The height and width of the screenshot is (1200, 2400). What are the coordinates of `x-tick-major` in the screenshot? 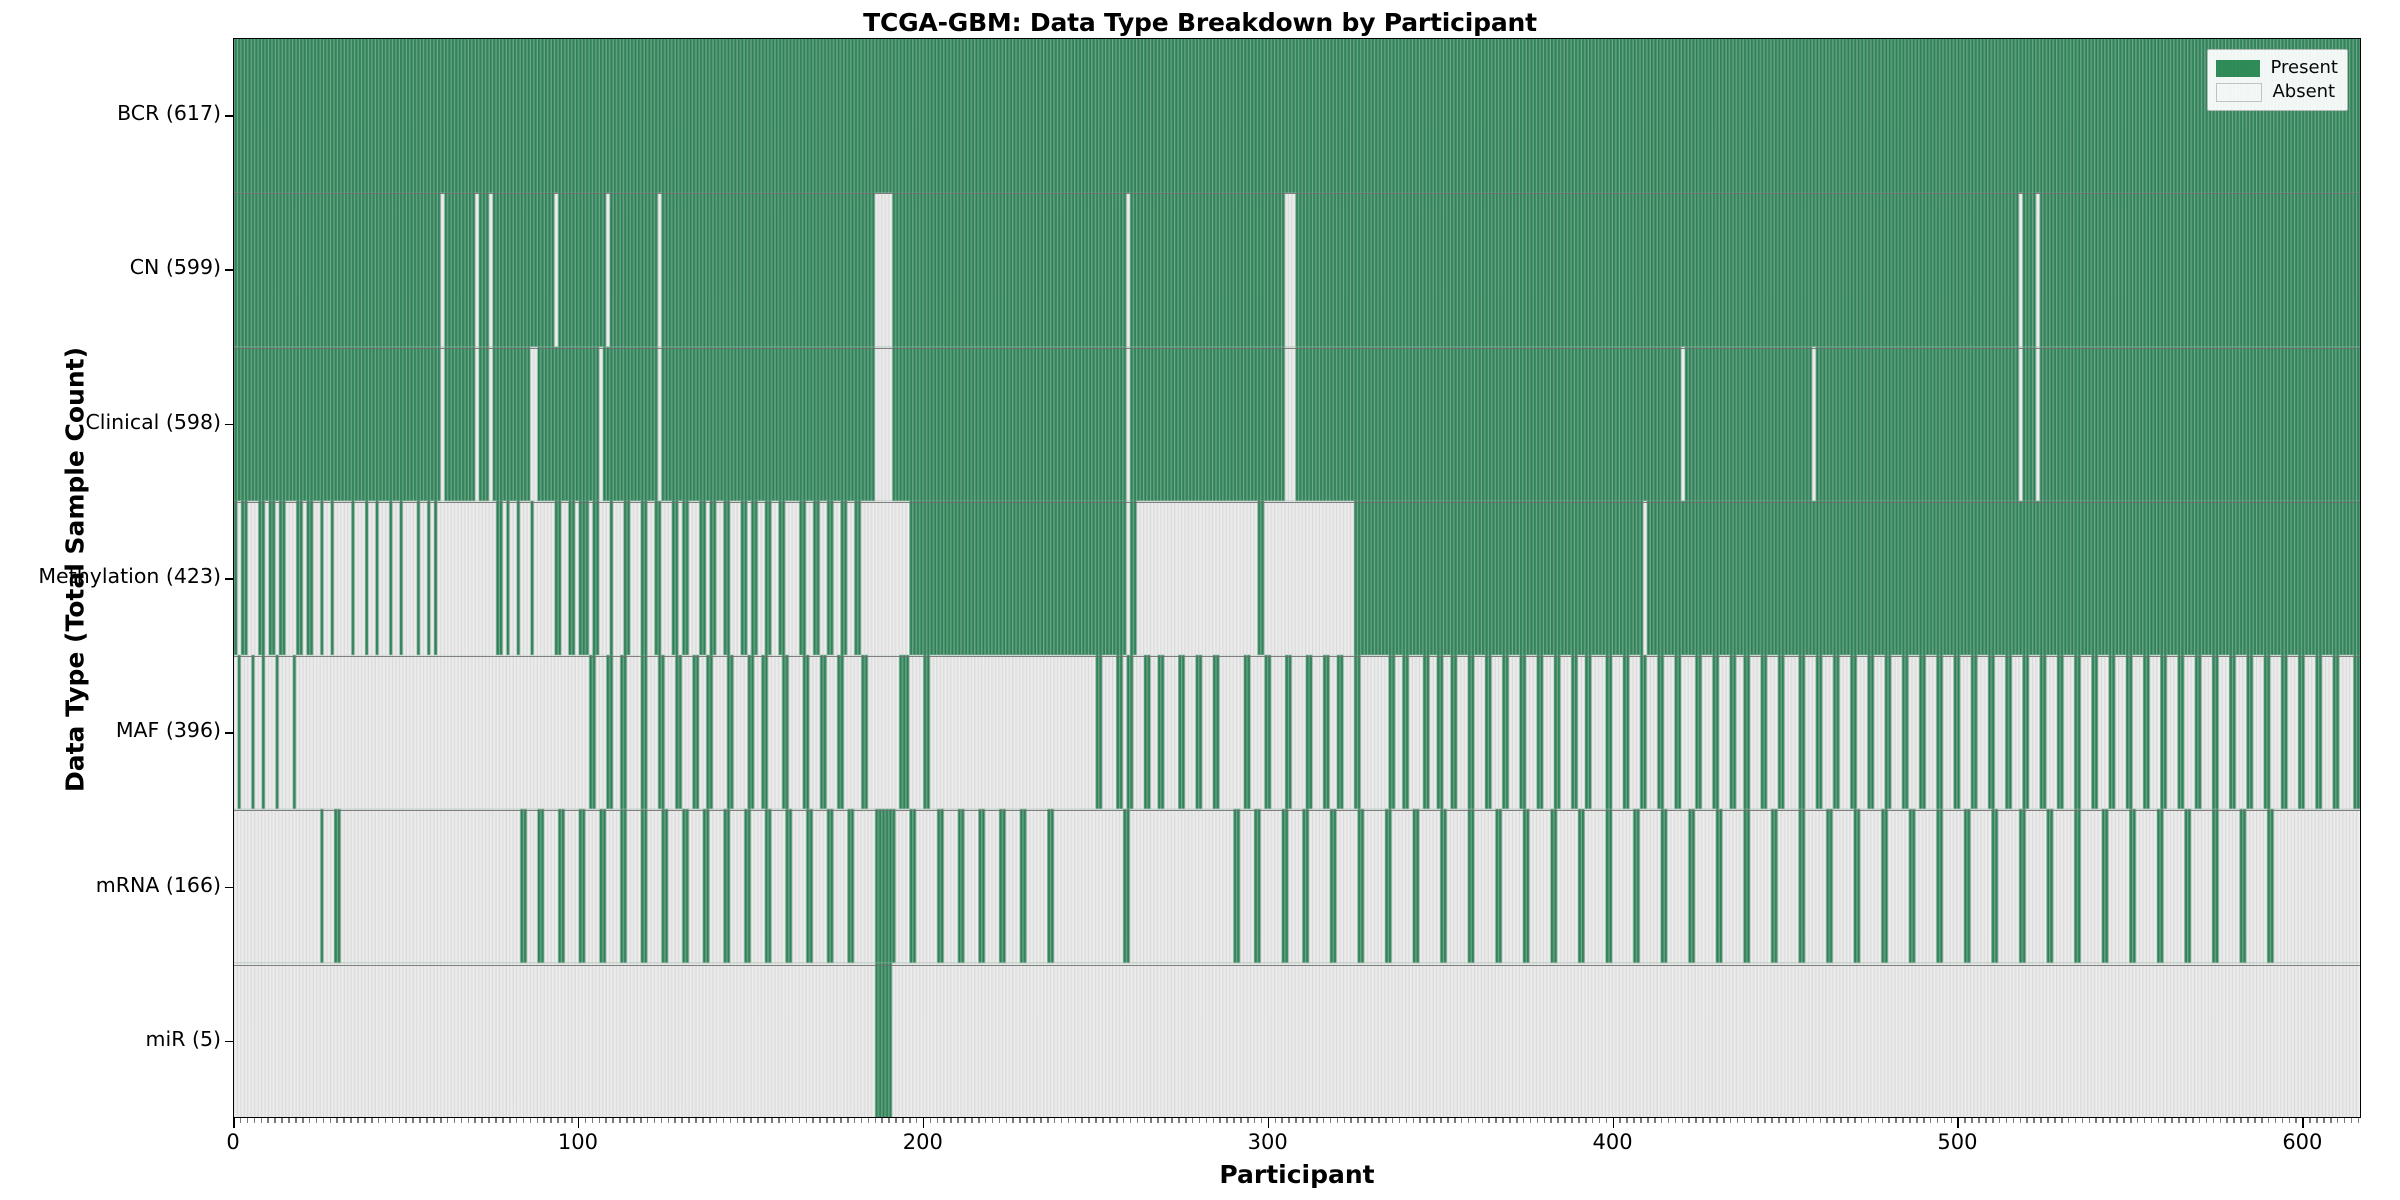 It's located at (1958, 1123).